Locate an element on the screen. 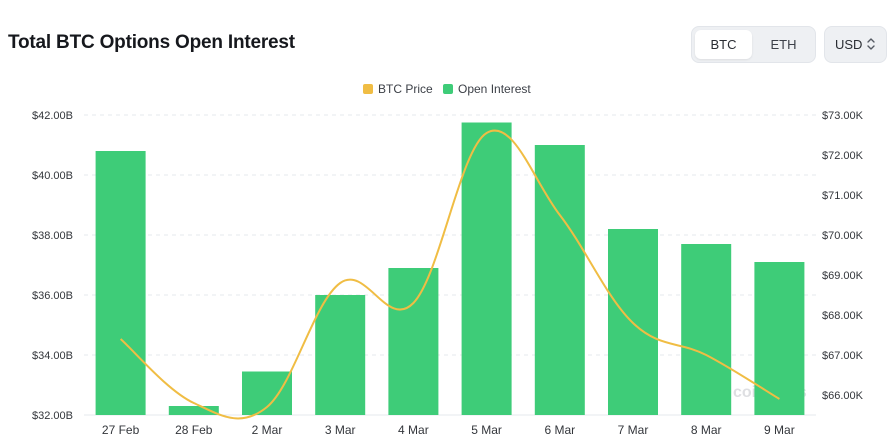  right-axis-tick-label: $69.00K is located at coordinates (843, 276).